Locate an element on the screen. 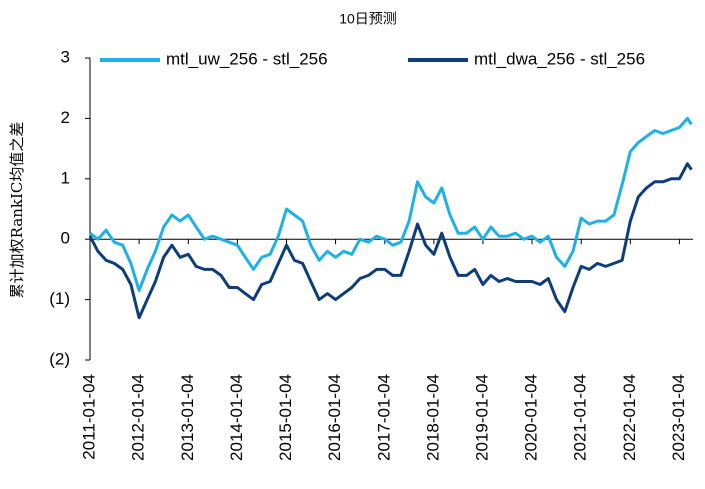 The width and height of the screenshot is (705, 489). legend-label: mtl_dwa_256 - stl_256 is located at coordinates (559, 58).